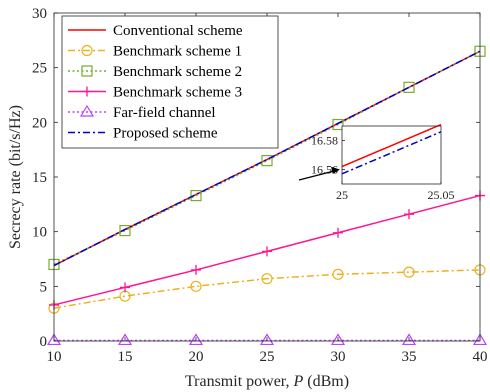 This screenshot has height=392, width=490. I want to click on legend-label-conventional-scheme: Conventional scheme, so click(178, 31).